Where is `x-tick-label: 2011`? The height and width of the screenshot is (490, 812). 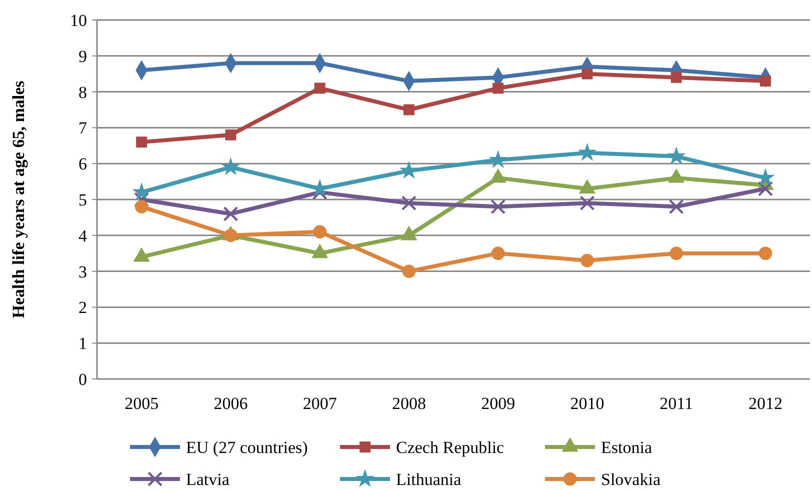
x-tick-label: 2011 is located at coordinates (676, 403).